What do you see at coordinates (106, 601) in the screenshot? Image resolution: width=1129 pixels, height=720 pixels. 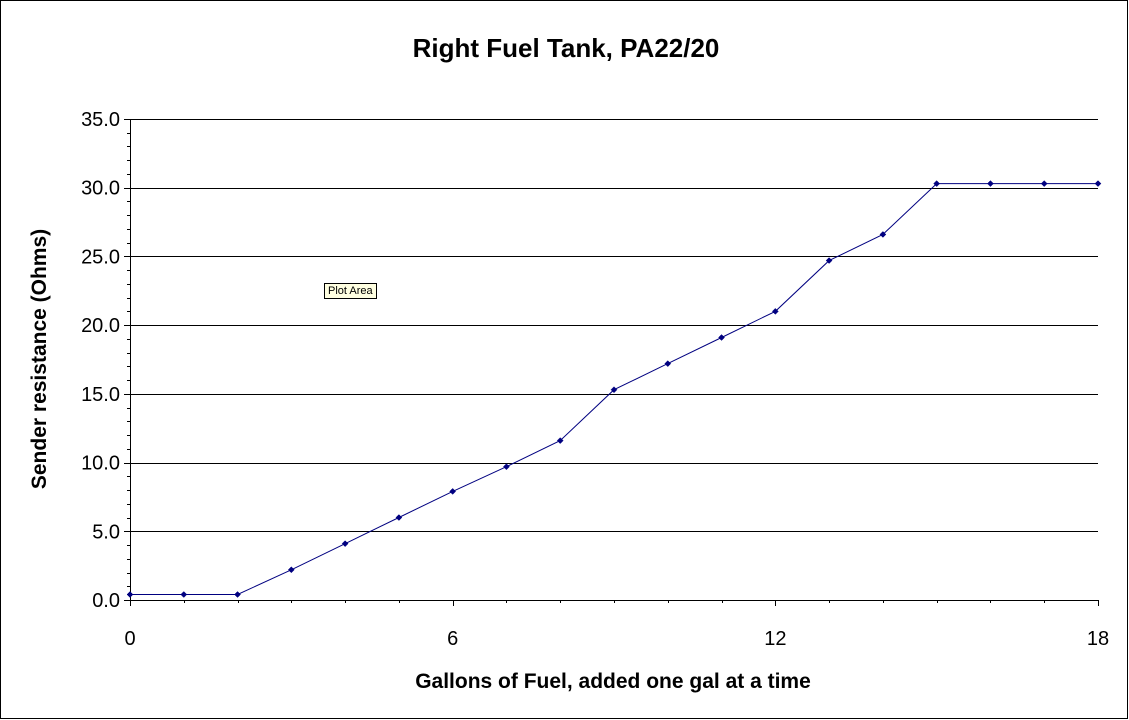 I see `y-tick-label: 0.0` at bounding box center [106, 601].